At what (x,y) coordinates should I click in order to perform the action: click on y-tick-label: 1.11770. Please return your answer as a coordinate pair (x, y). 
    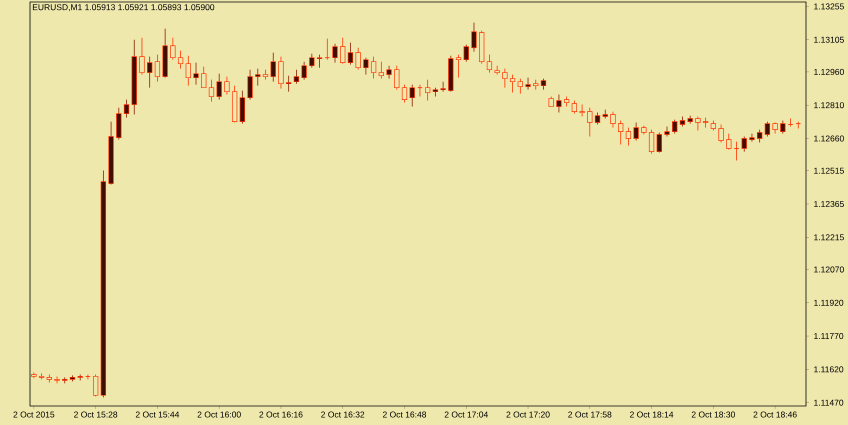
    Looking at the image, I should click on (829, 336).